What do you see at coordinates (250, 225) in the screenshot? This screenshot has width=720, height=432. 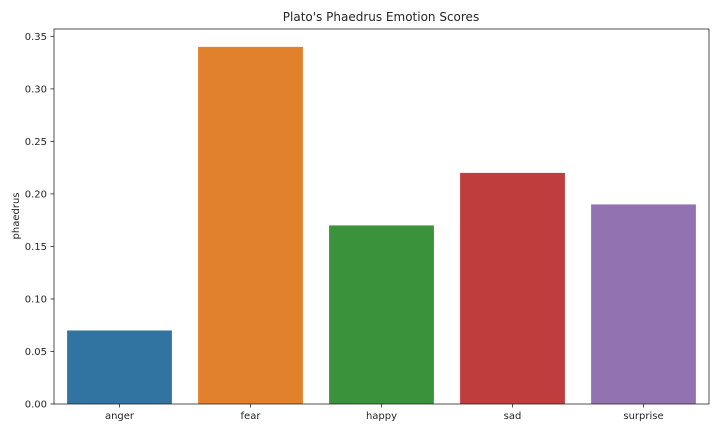 I see `bar-fear` at bounding box center [250, 225].